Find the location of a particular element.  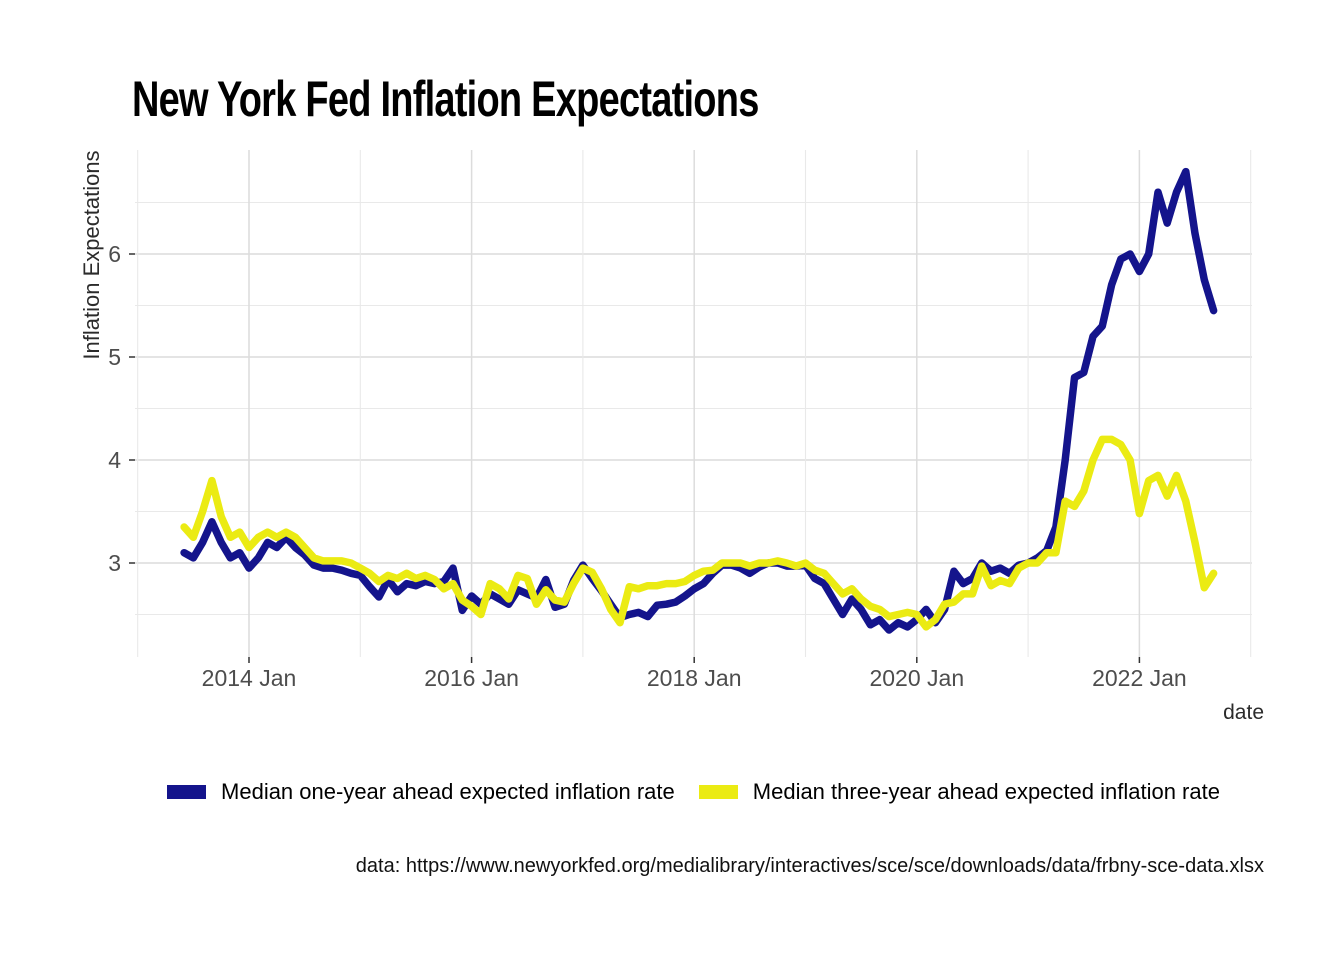

x-axis-title: date is located at coordinates (1243, 712).